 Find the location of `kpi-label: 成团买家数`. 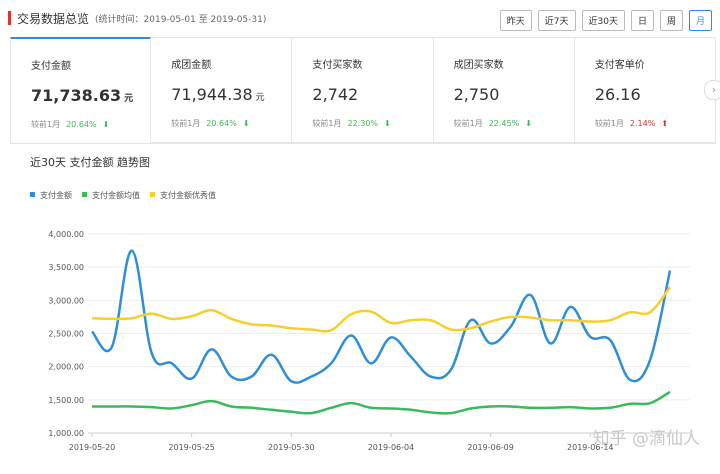

kpi-label: 成团买家数 is located at coordinates (478, 65).